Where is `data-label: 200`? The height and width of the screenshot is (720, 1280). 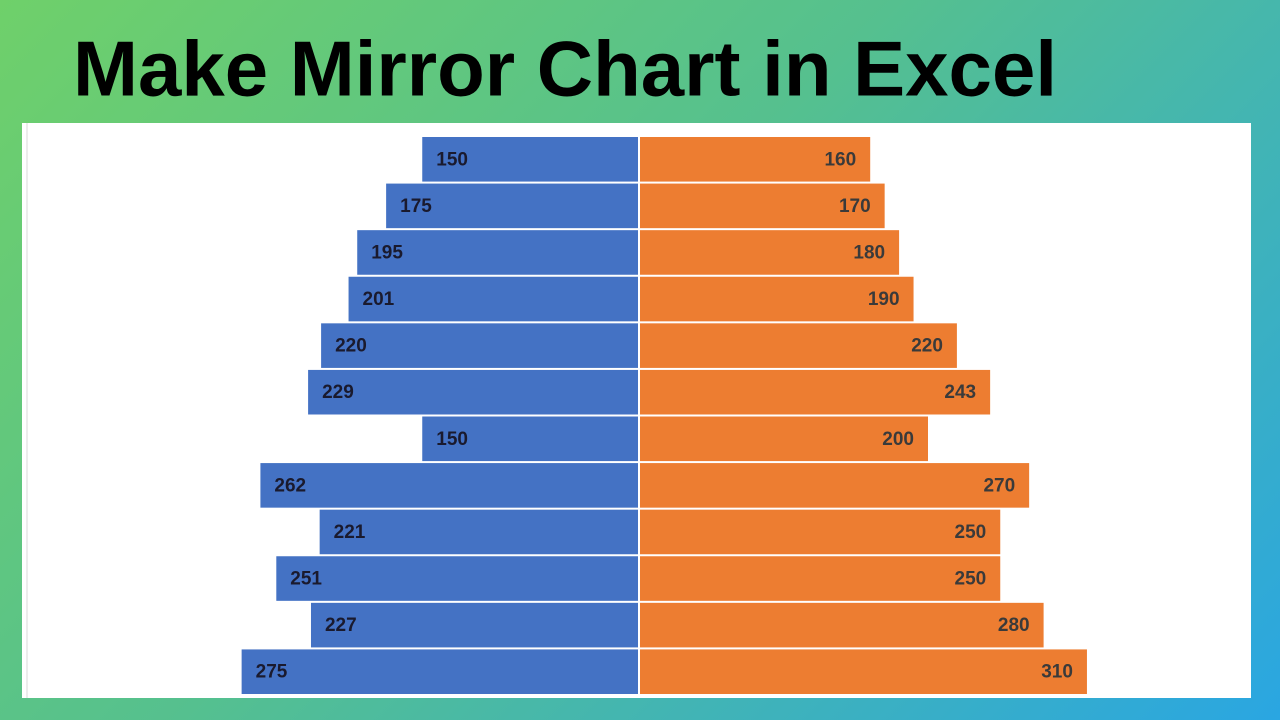 data-label: 200 is located at coordinates (898, 439).